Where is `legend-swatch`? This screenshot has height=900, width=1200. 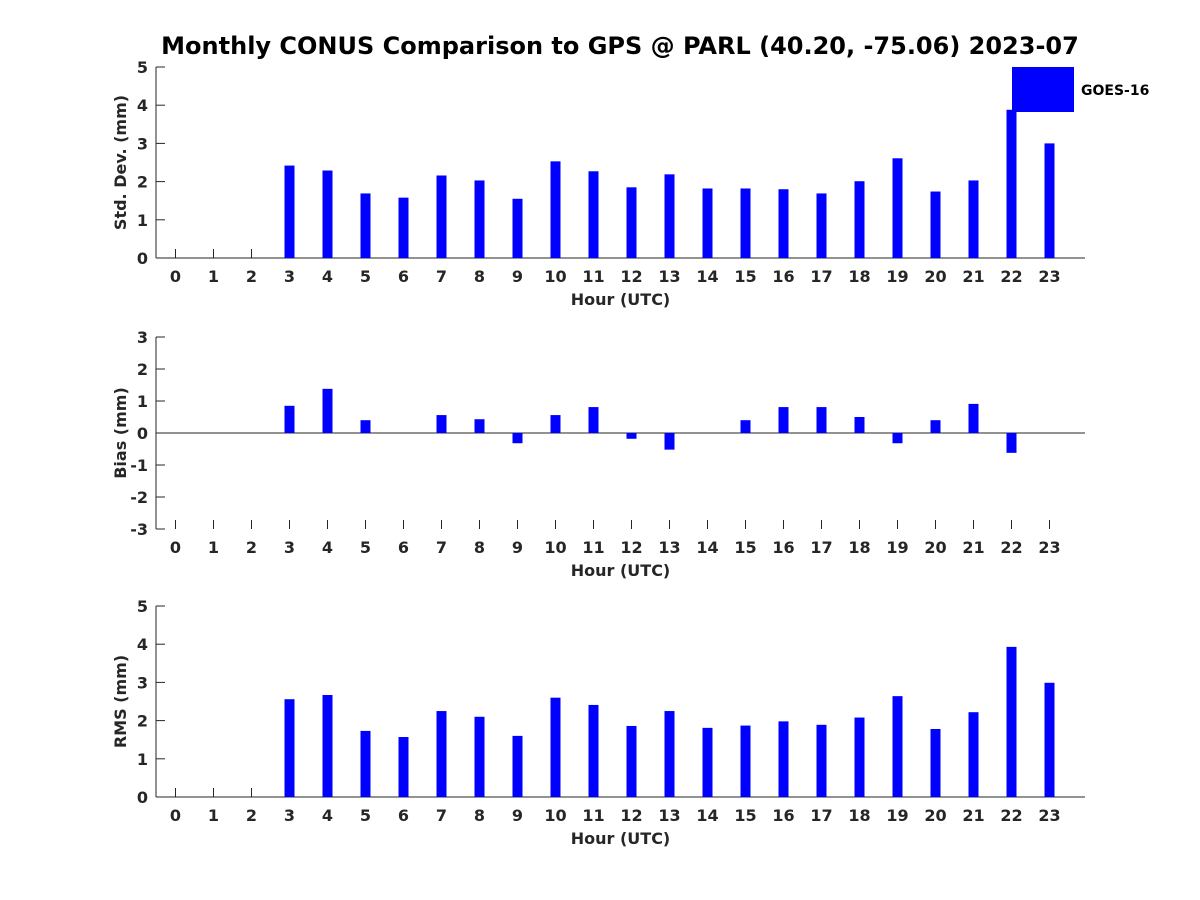
legend-swatch is located at coordinates (1043, 89).